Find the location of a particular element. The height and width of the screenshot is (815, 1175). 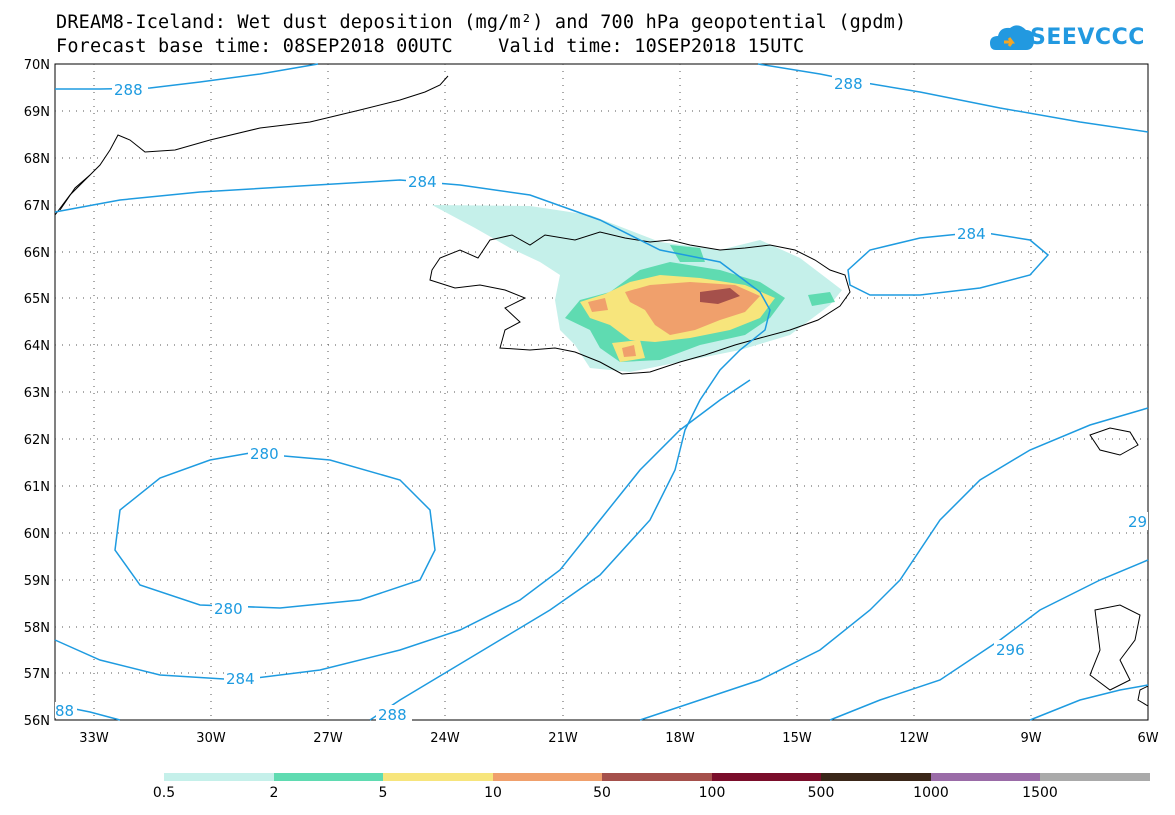

contour-label: 29 is located at coordinates (1137, 522).